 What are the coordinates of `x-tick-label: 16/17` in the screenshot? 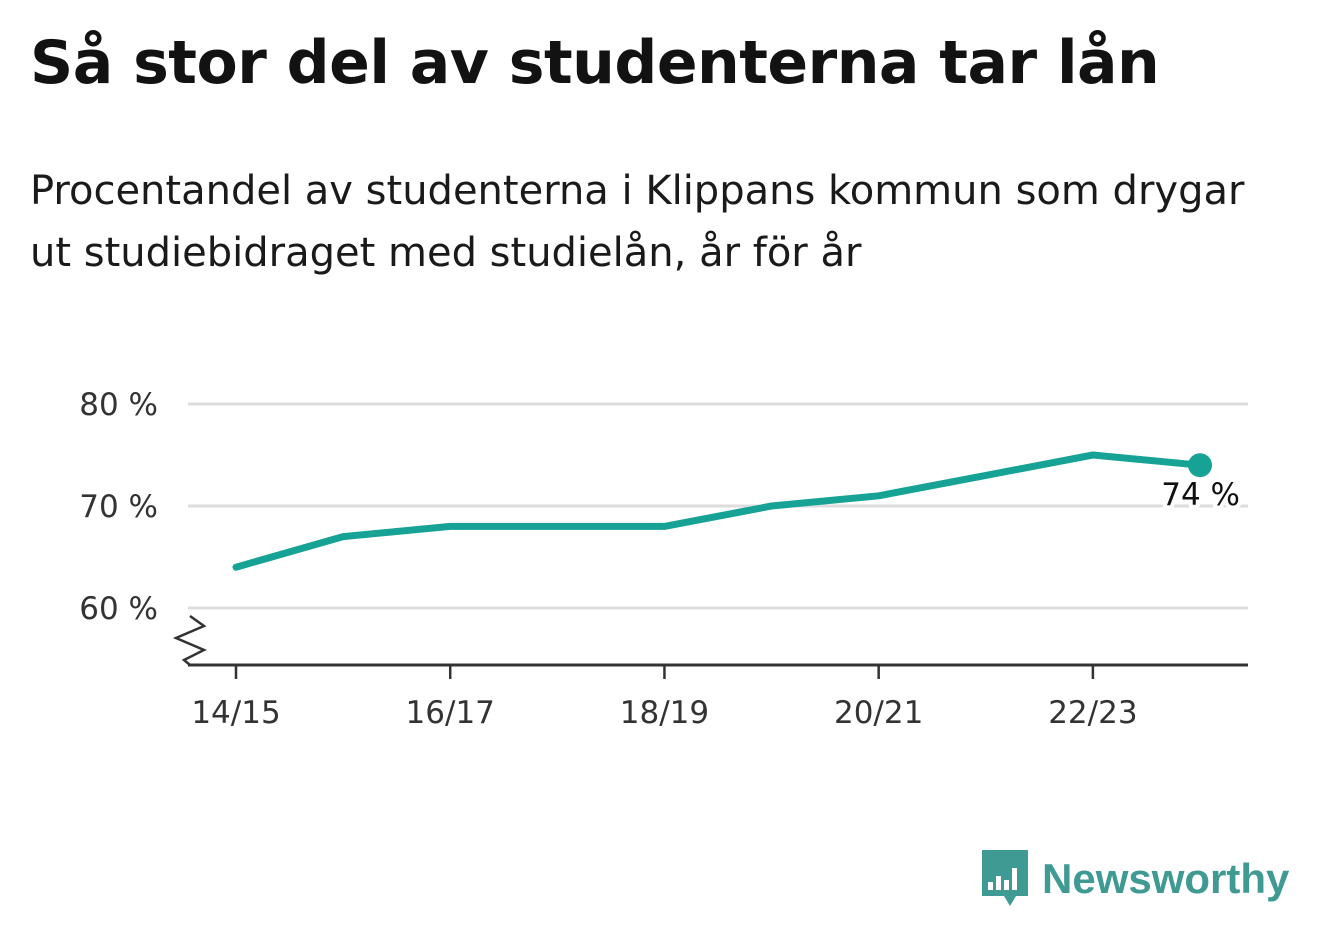 It's located at (450, 713).